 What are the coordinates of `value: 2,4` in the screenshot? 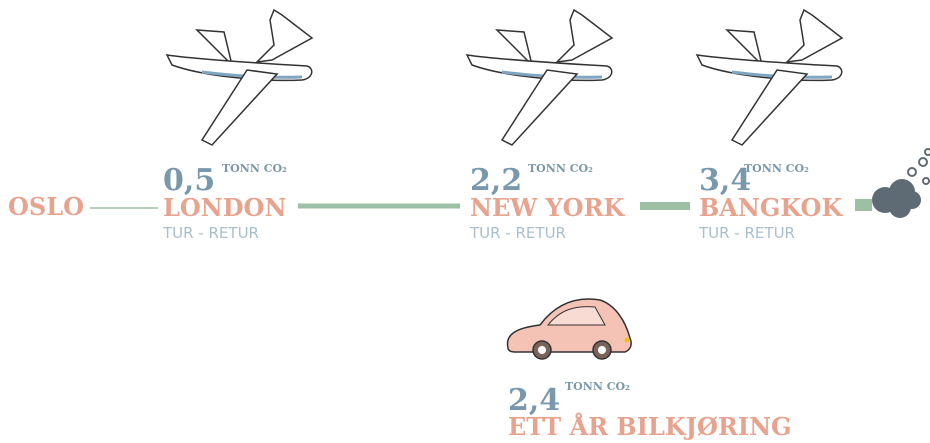 It's located at (534, 400).